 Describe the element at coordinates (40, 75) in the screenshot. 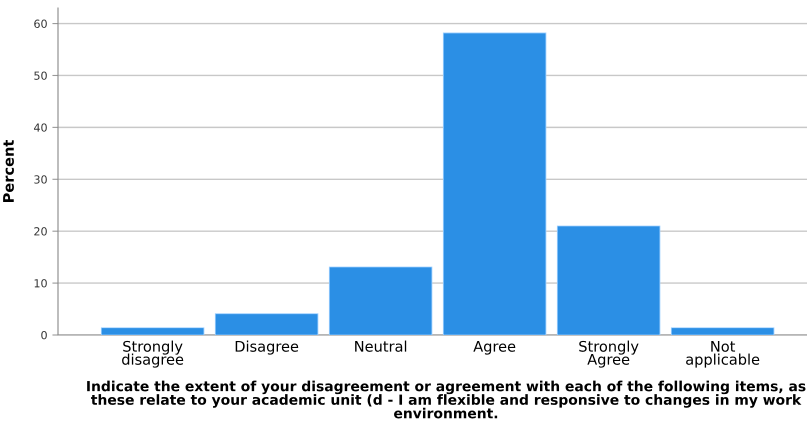

I see `y-tick-label: 50` at that location.